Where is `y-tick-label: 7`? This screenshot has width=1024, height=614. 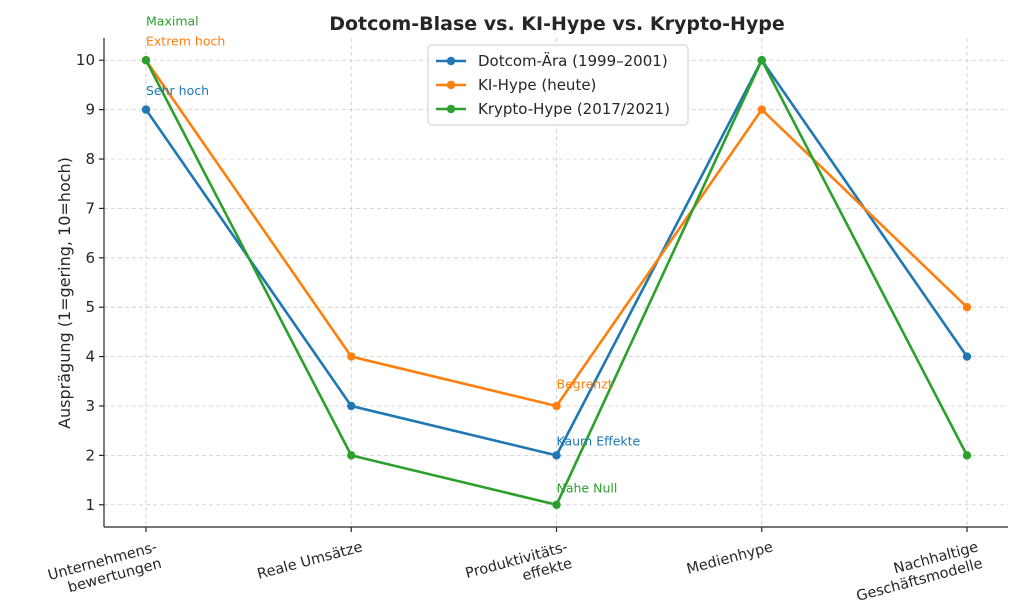
y-tick-label: 7 is located at coordinates (90, 208).